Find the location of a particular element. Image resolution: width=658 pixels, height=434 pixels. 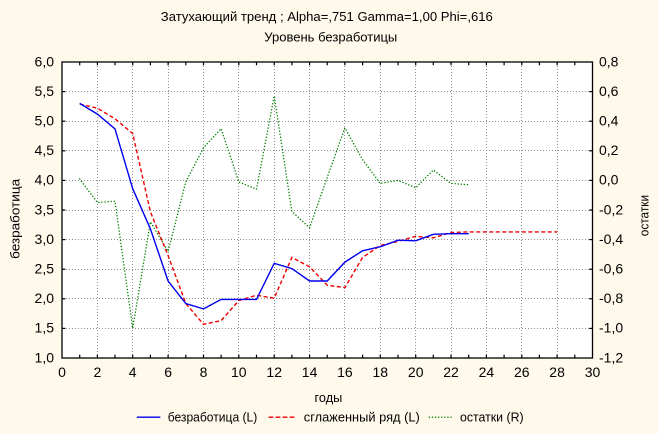

svg-text: остатки (R) is located at coordinates (492, 416).